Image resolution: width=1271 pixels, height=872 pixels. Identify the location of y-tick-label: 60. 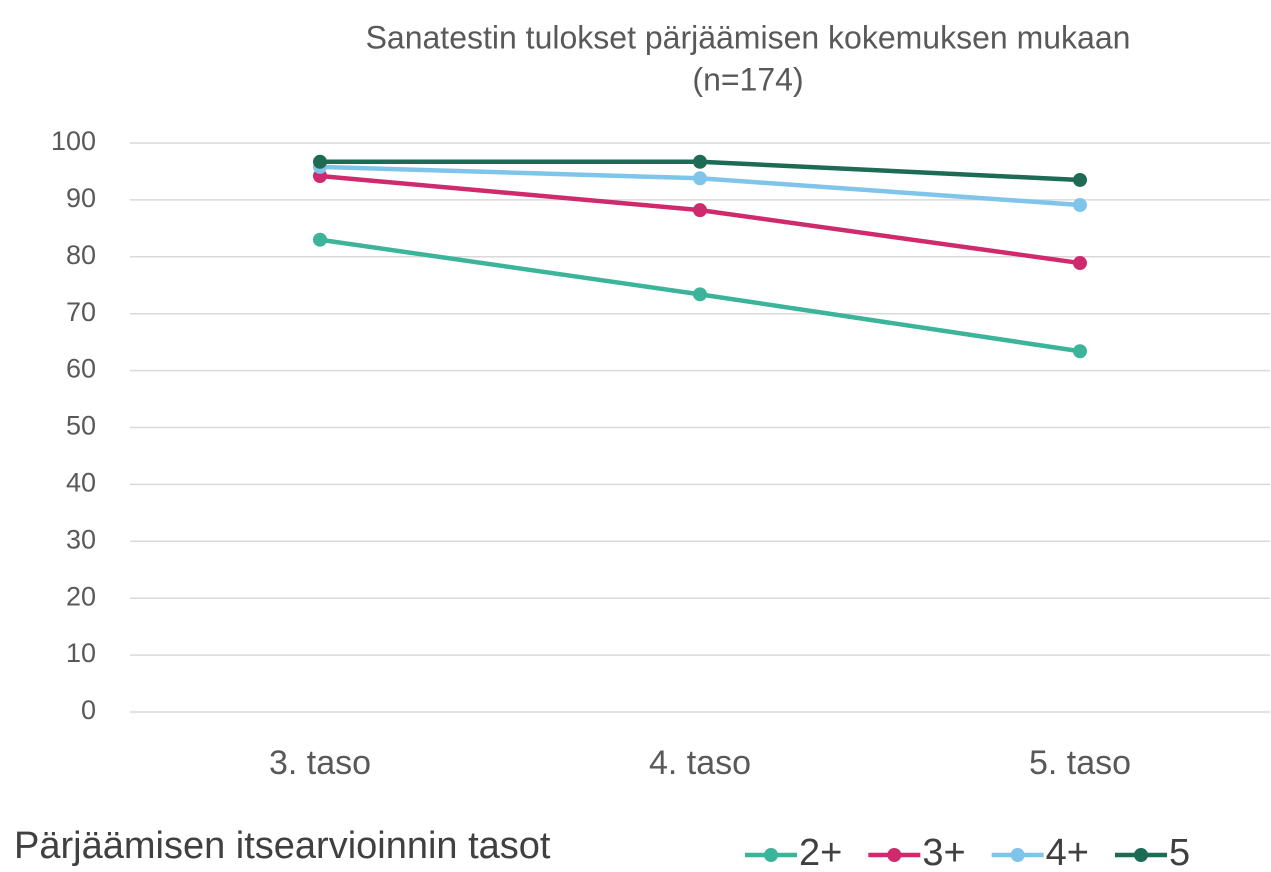
(81, 369).